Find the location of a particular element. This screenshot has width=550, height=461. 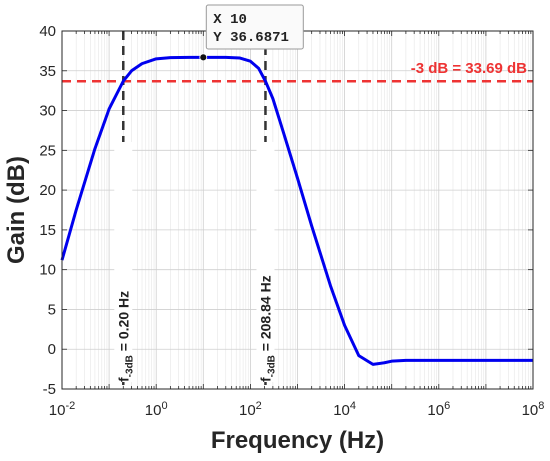

y-tick-label: 10 is located at coordinates (47, 270).